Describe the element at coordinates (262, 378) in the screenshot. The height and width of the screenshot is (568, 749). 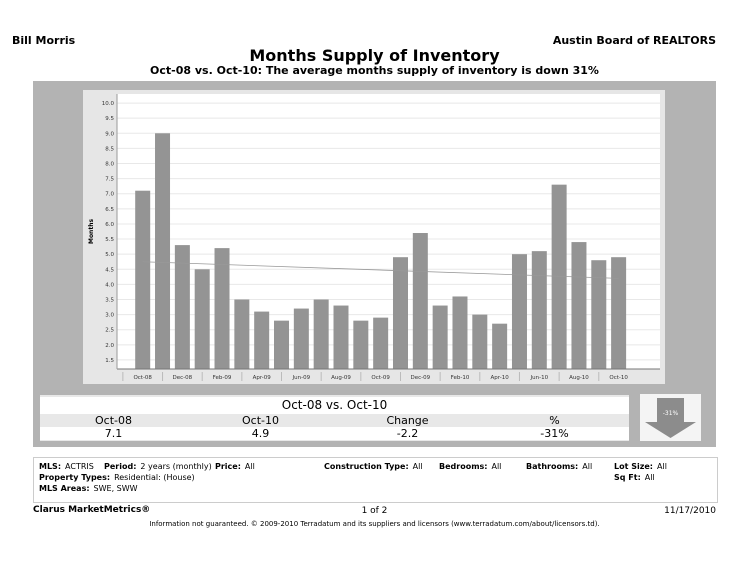
I see `x-tick-label: Apr-09` at that location.